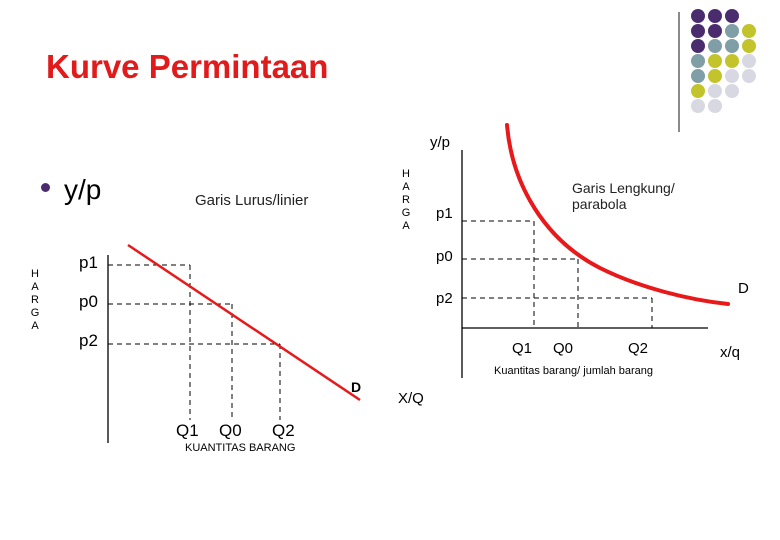 This screenshot has height=540, width=780. What do you see at coordinates (230, 430) in the screenshot?
I see `left-q0-label: Q0` at bounding box center [230, 430].